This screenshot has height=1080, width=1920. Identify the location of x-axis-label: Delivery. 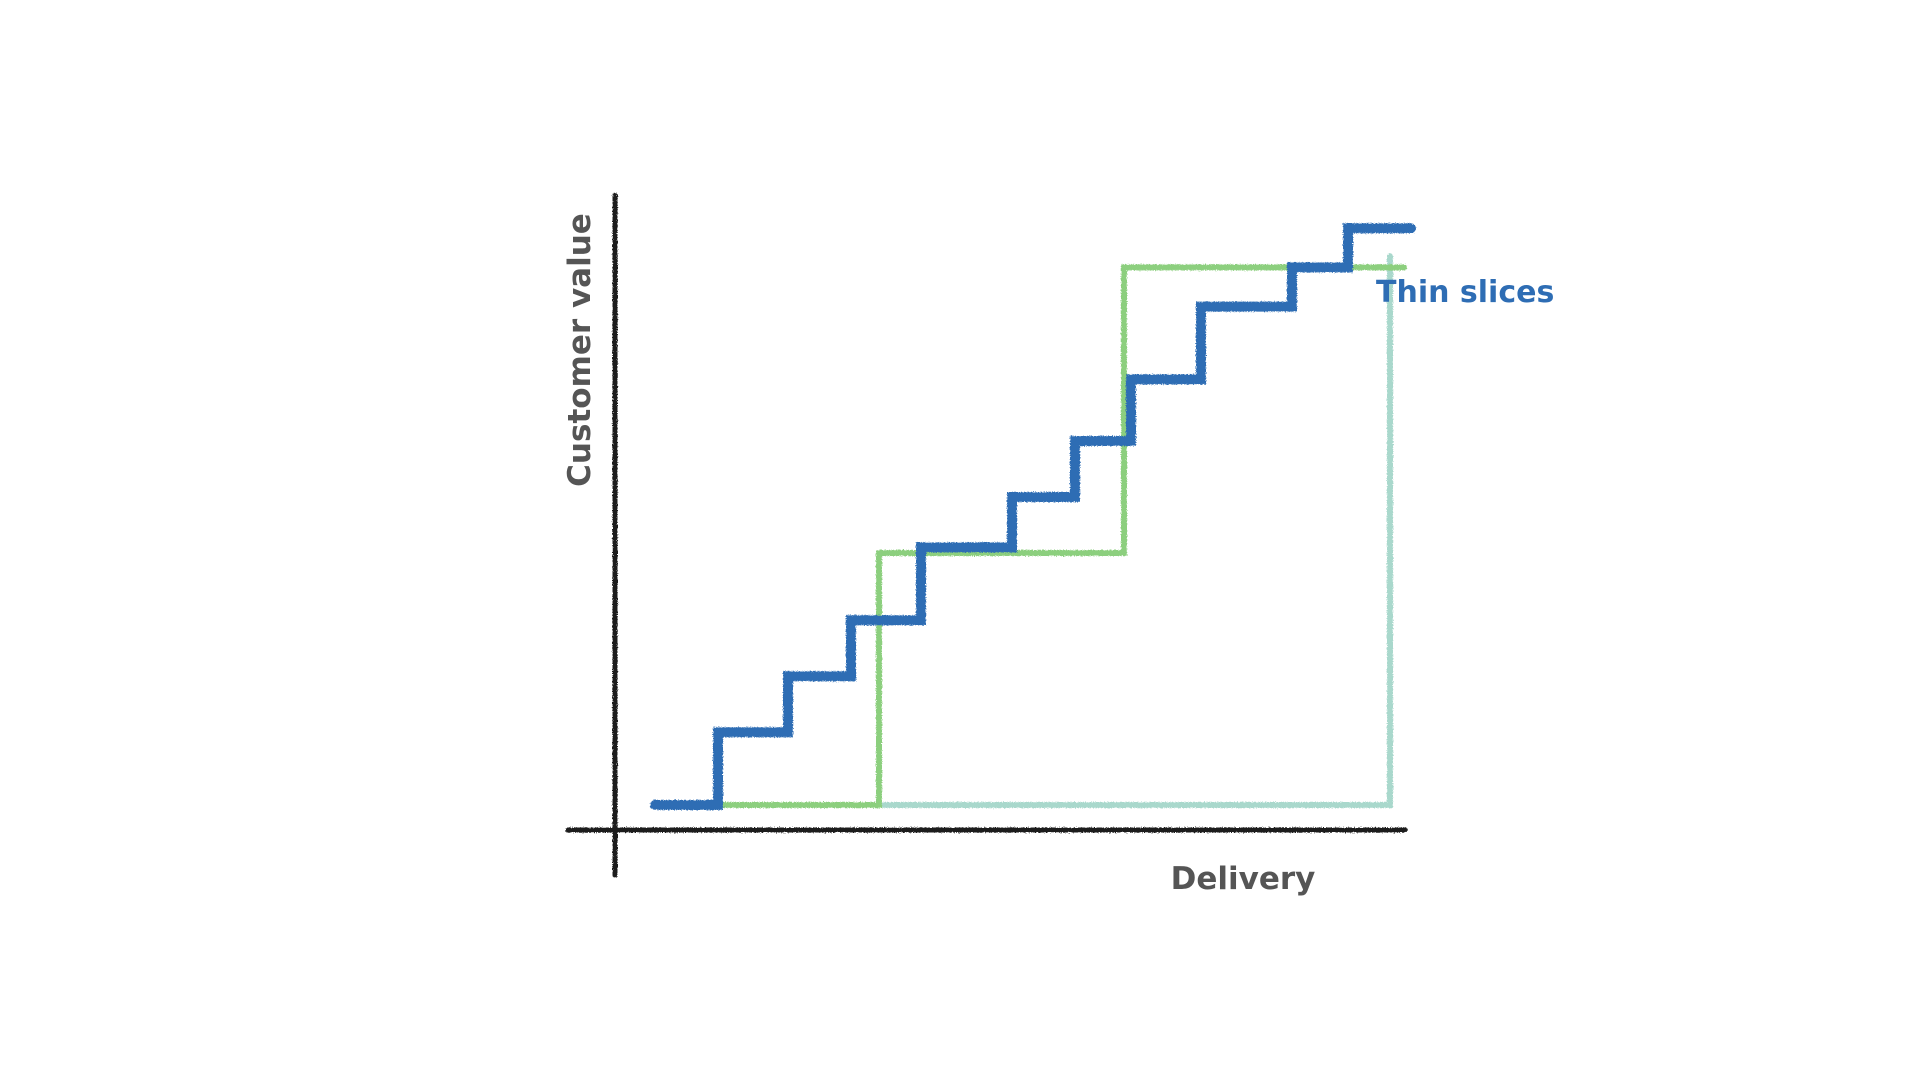
(1243, 879).